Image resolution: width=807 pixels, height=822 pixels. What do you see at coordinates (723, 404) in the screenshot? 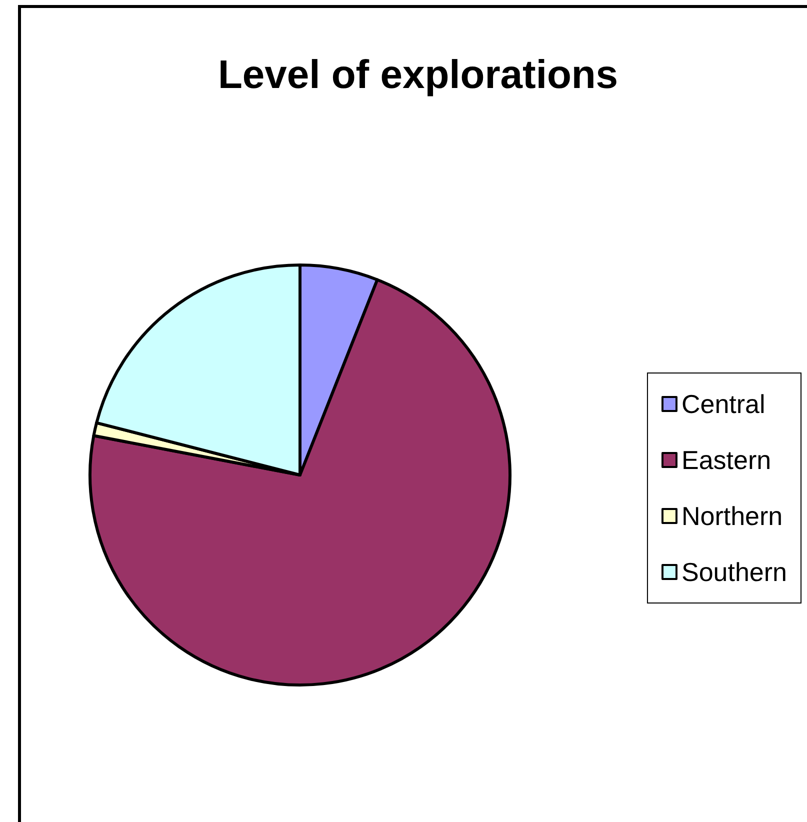
I see `legend-label: Central` at bounding box center [723, 404].